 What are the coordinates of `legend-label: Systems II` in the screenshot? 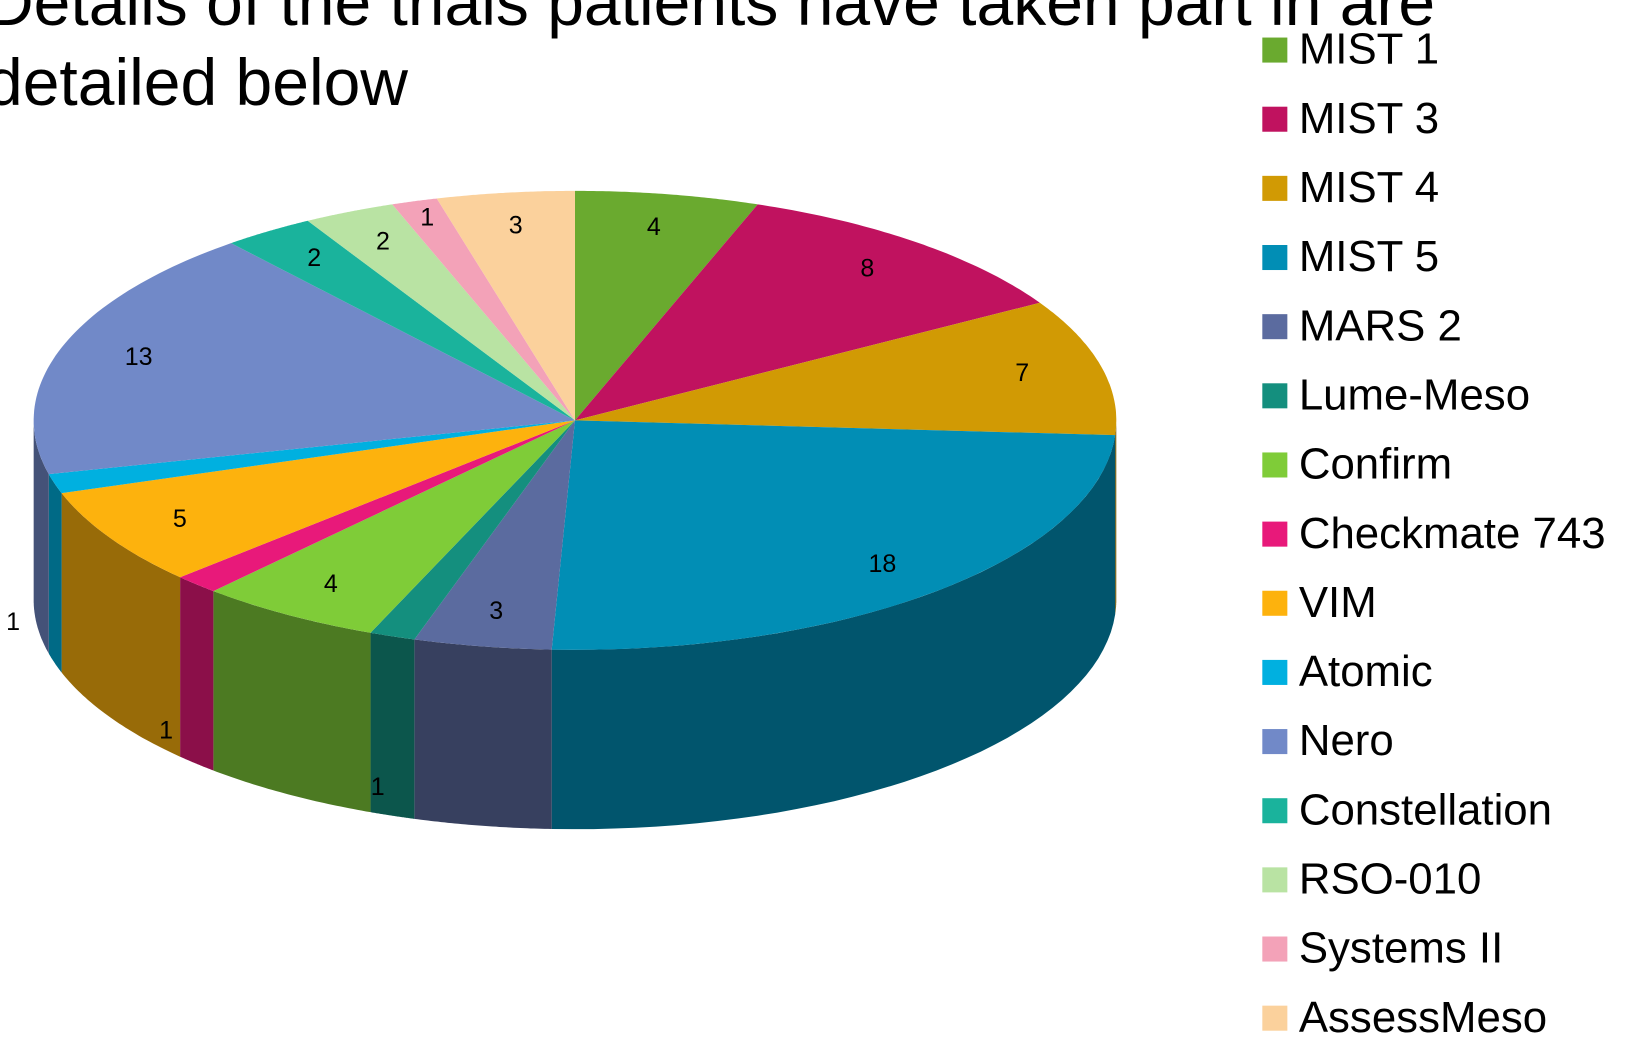 It's located at (1401, 948).